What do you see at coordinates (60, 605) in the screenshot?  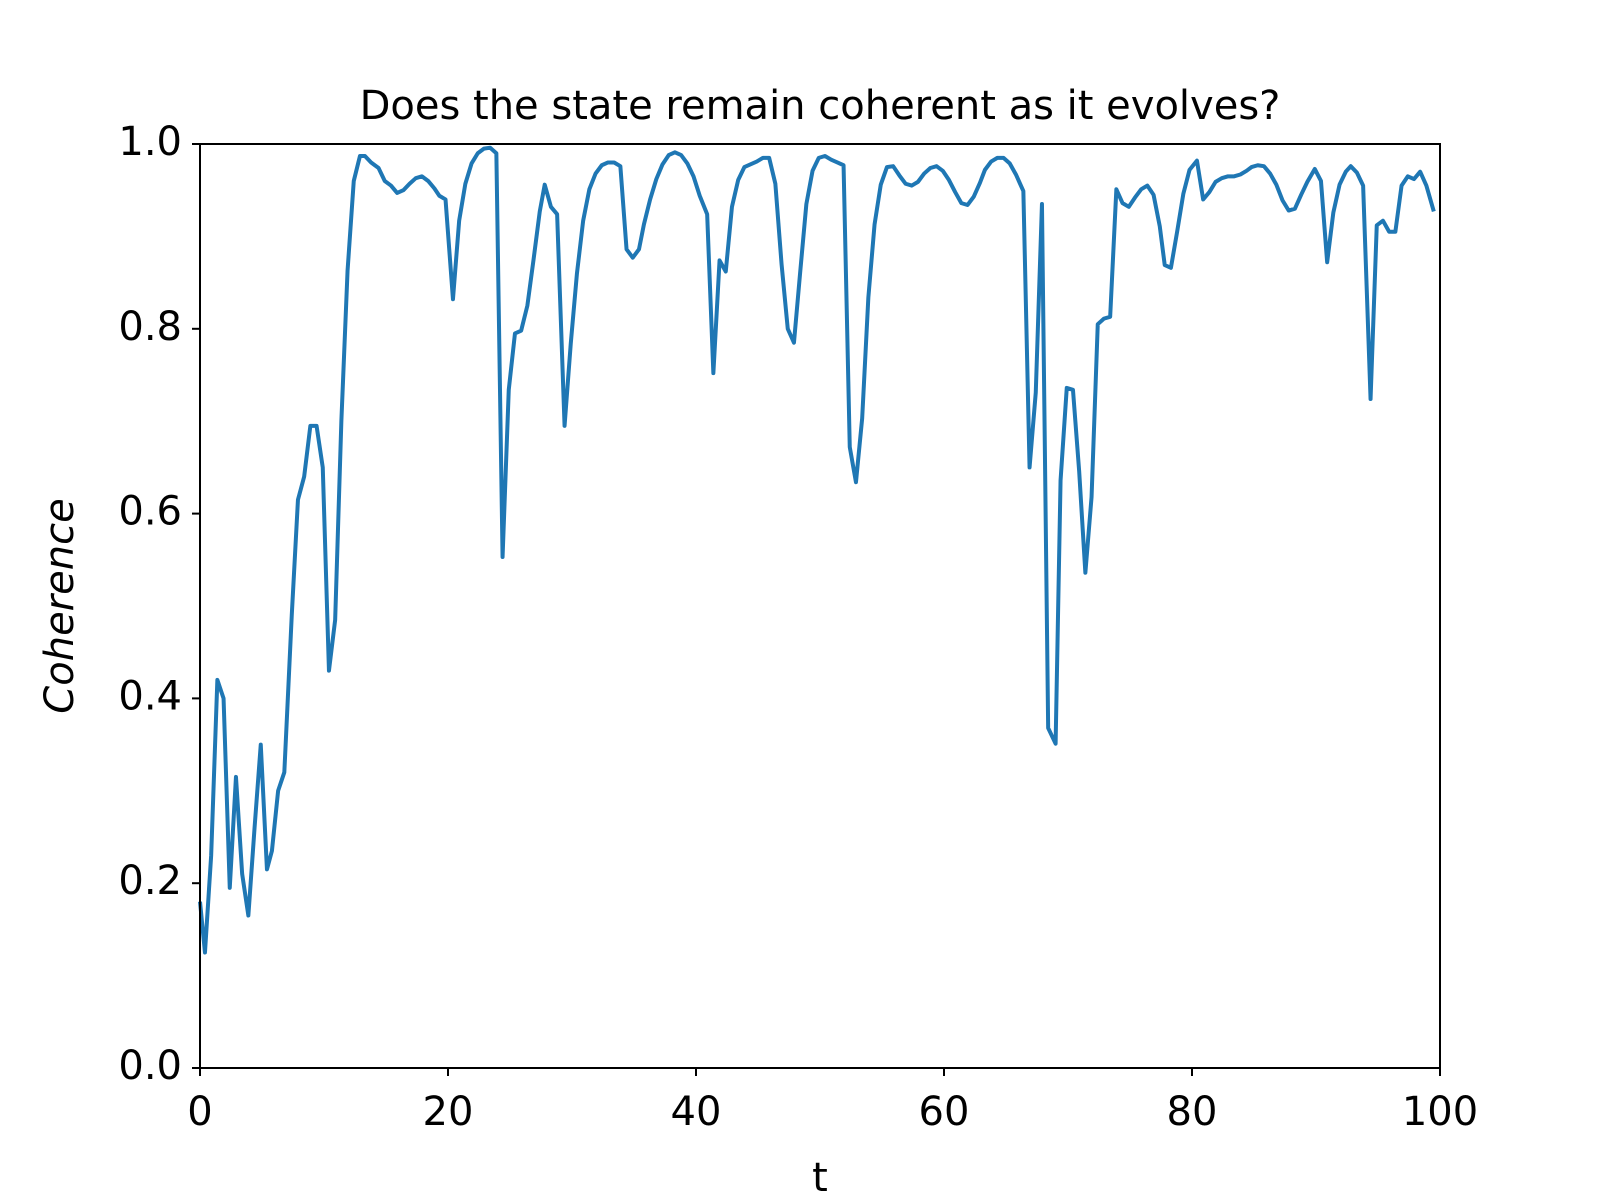 I see `y-axis-label: Coherence` at bounding box center [60, 605].